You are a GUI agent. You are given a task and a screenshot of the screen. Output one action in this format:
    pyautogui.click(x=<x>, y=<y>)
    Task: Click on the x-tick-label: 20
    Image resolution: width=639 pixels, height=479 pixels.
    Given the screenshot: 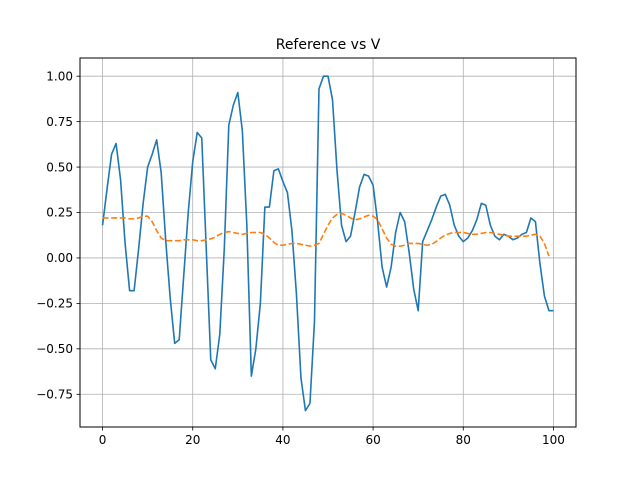 What is the action you would take?
    pyautogui.click(x=192, y=440)
    